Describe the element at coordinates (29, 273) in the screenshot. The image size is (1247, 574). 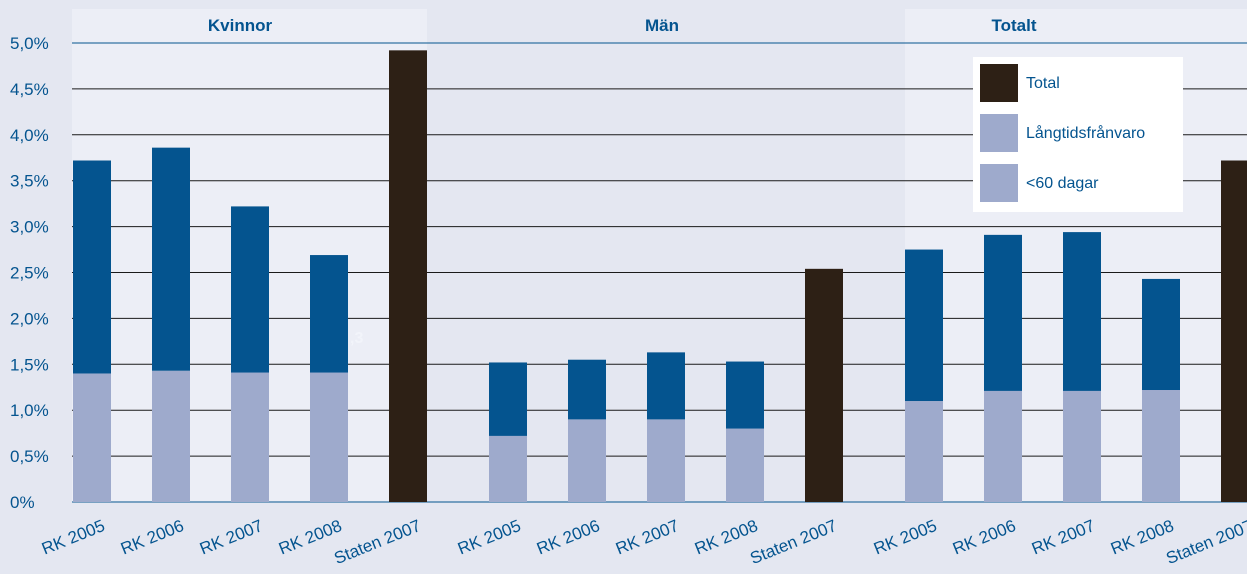
I see `y-tick-label: 2,5%` at that location.